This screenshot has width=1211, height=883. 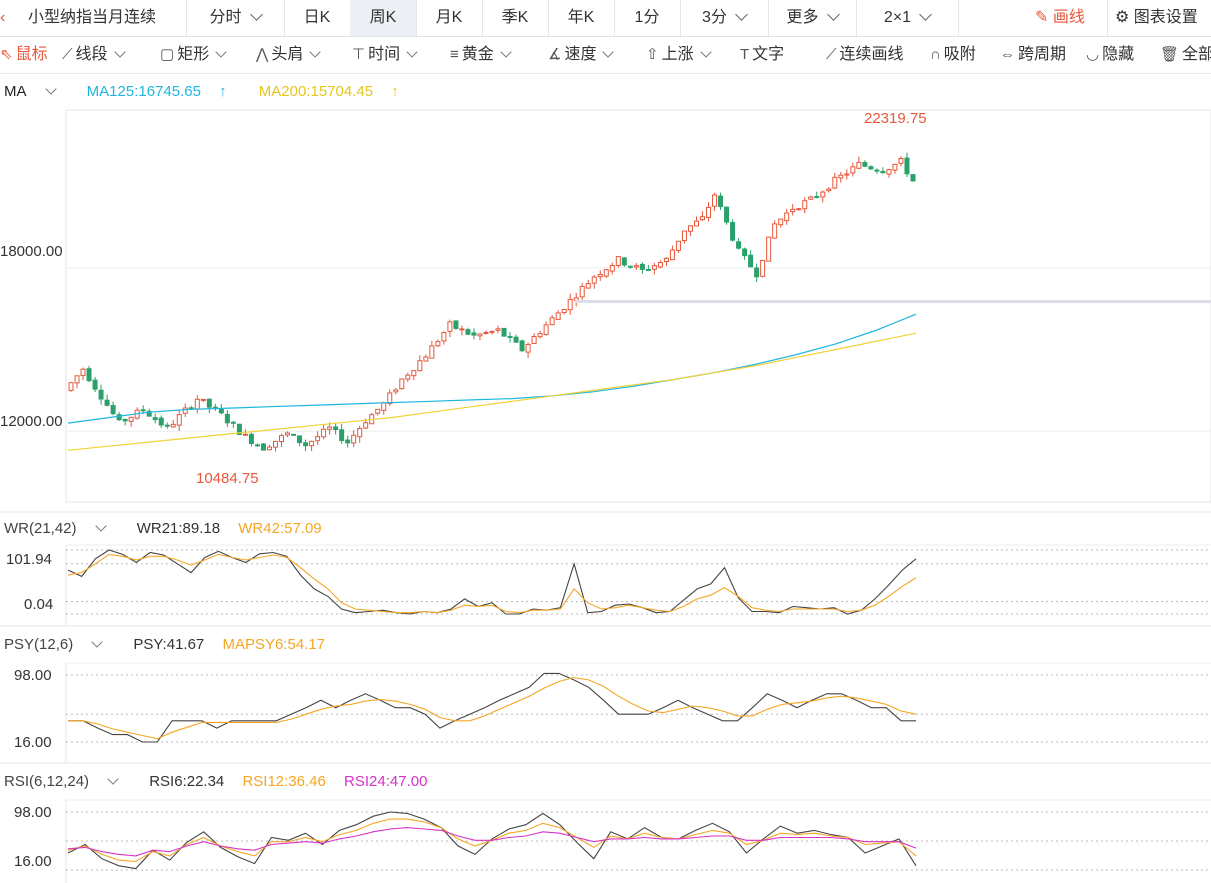 I want to click on period-tab: 更多, so click(x=812, y=18).